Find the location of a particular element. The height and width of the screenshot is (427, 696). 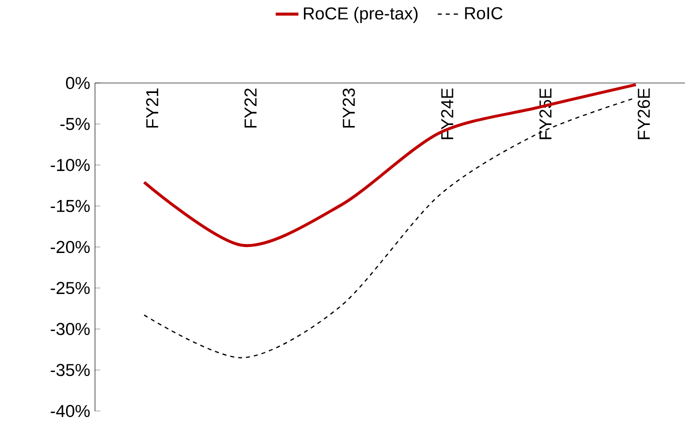

y-tick-label: -5% is located at coordinates (75, 124).